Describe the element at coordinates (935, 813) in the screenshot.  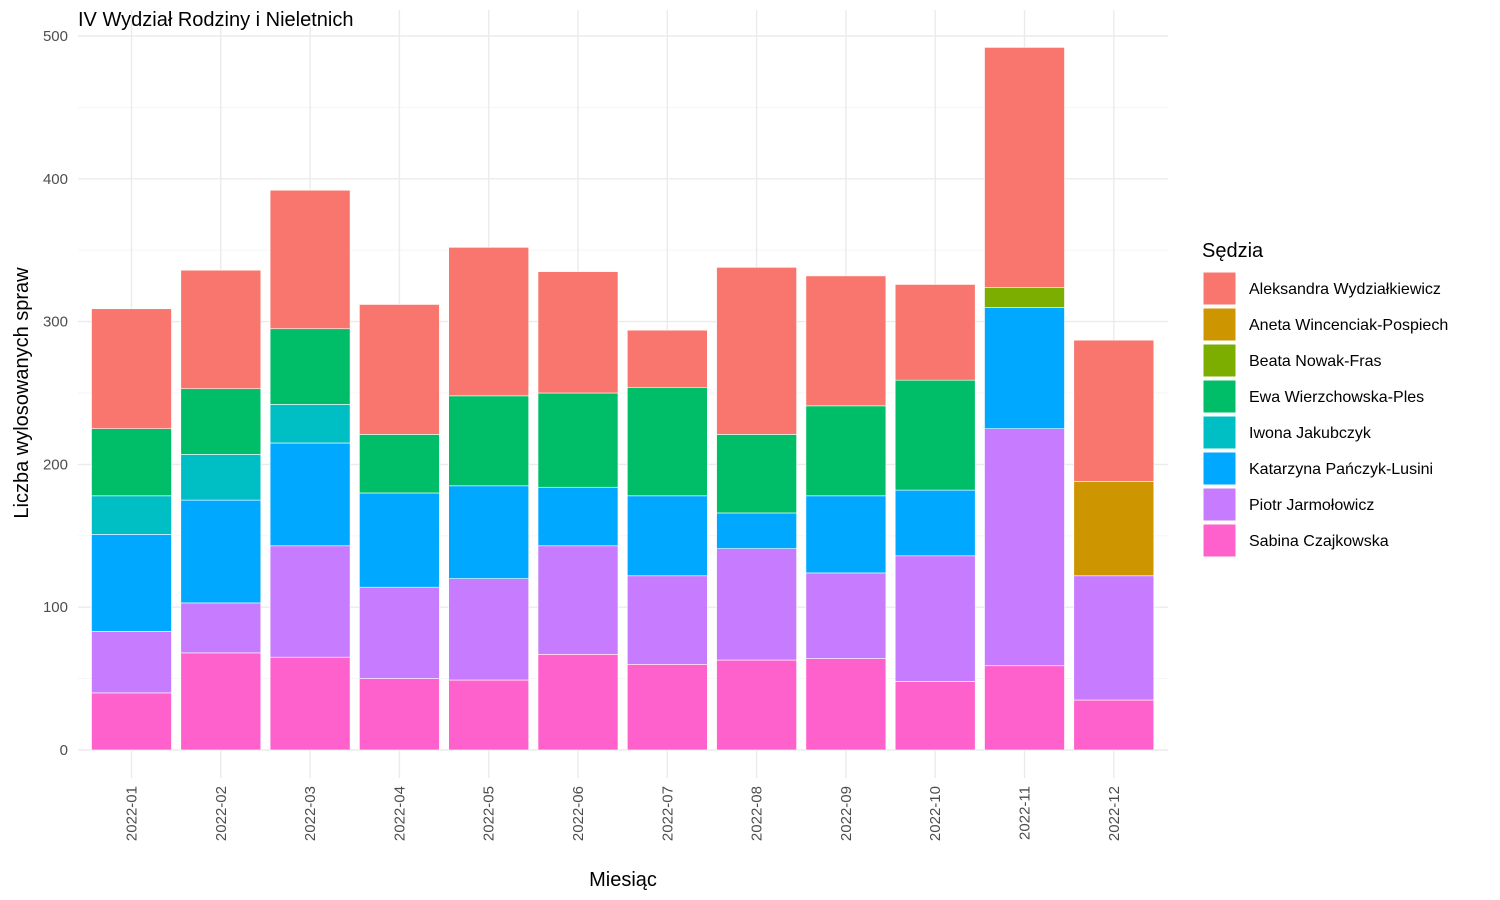
I see `x-tick-label: 2022-10` at that location.